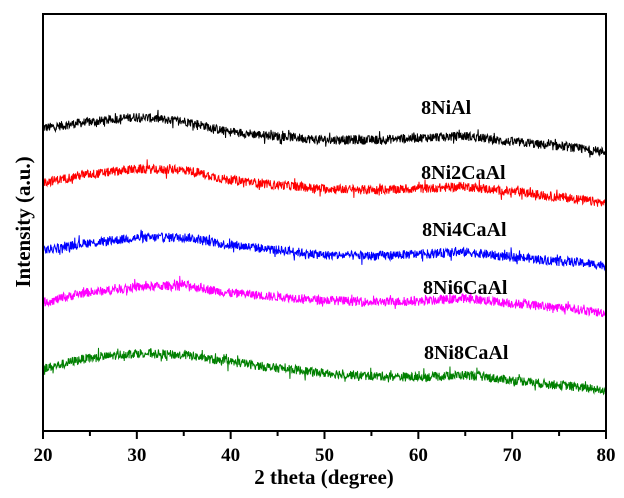 This screenshot has height=498, width=624. Describe the element at coordinates (512, 455) in the screenshot. I see `x-tick-label: 70` at that location.